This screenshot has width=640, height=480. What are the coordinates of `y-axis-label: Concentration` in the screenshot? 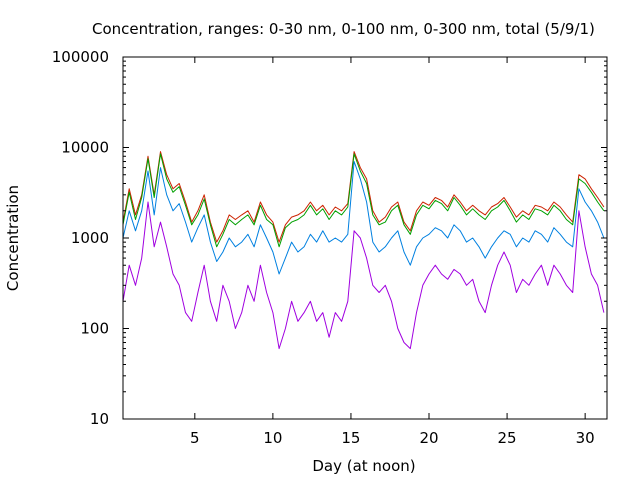 It's located at (13, 238).